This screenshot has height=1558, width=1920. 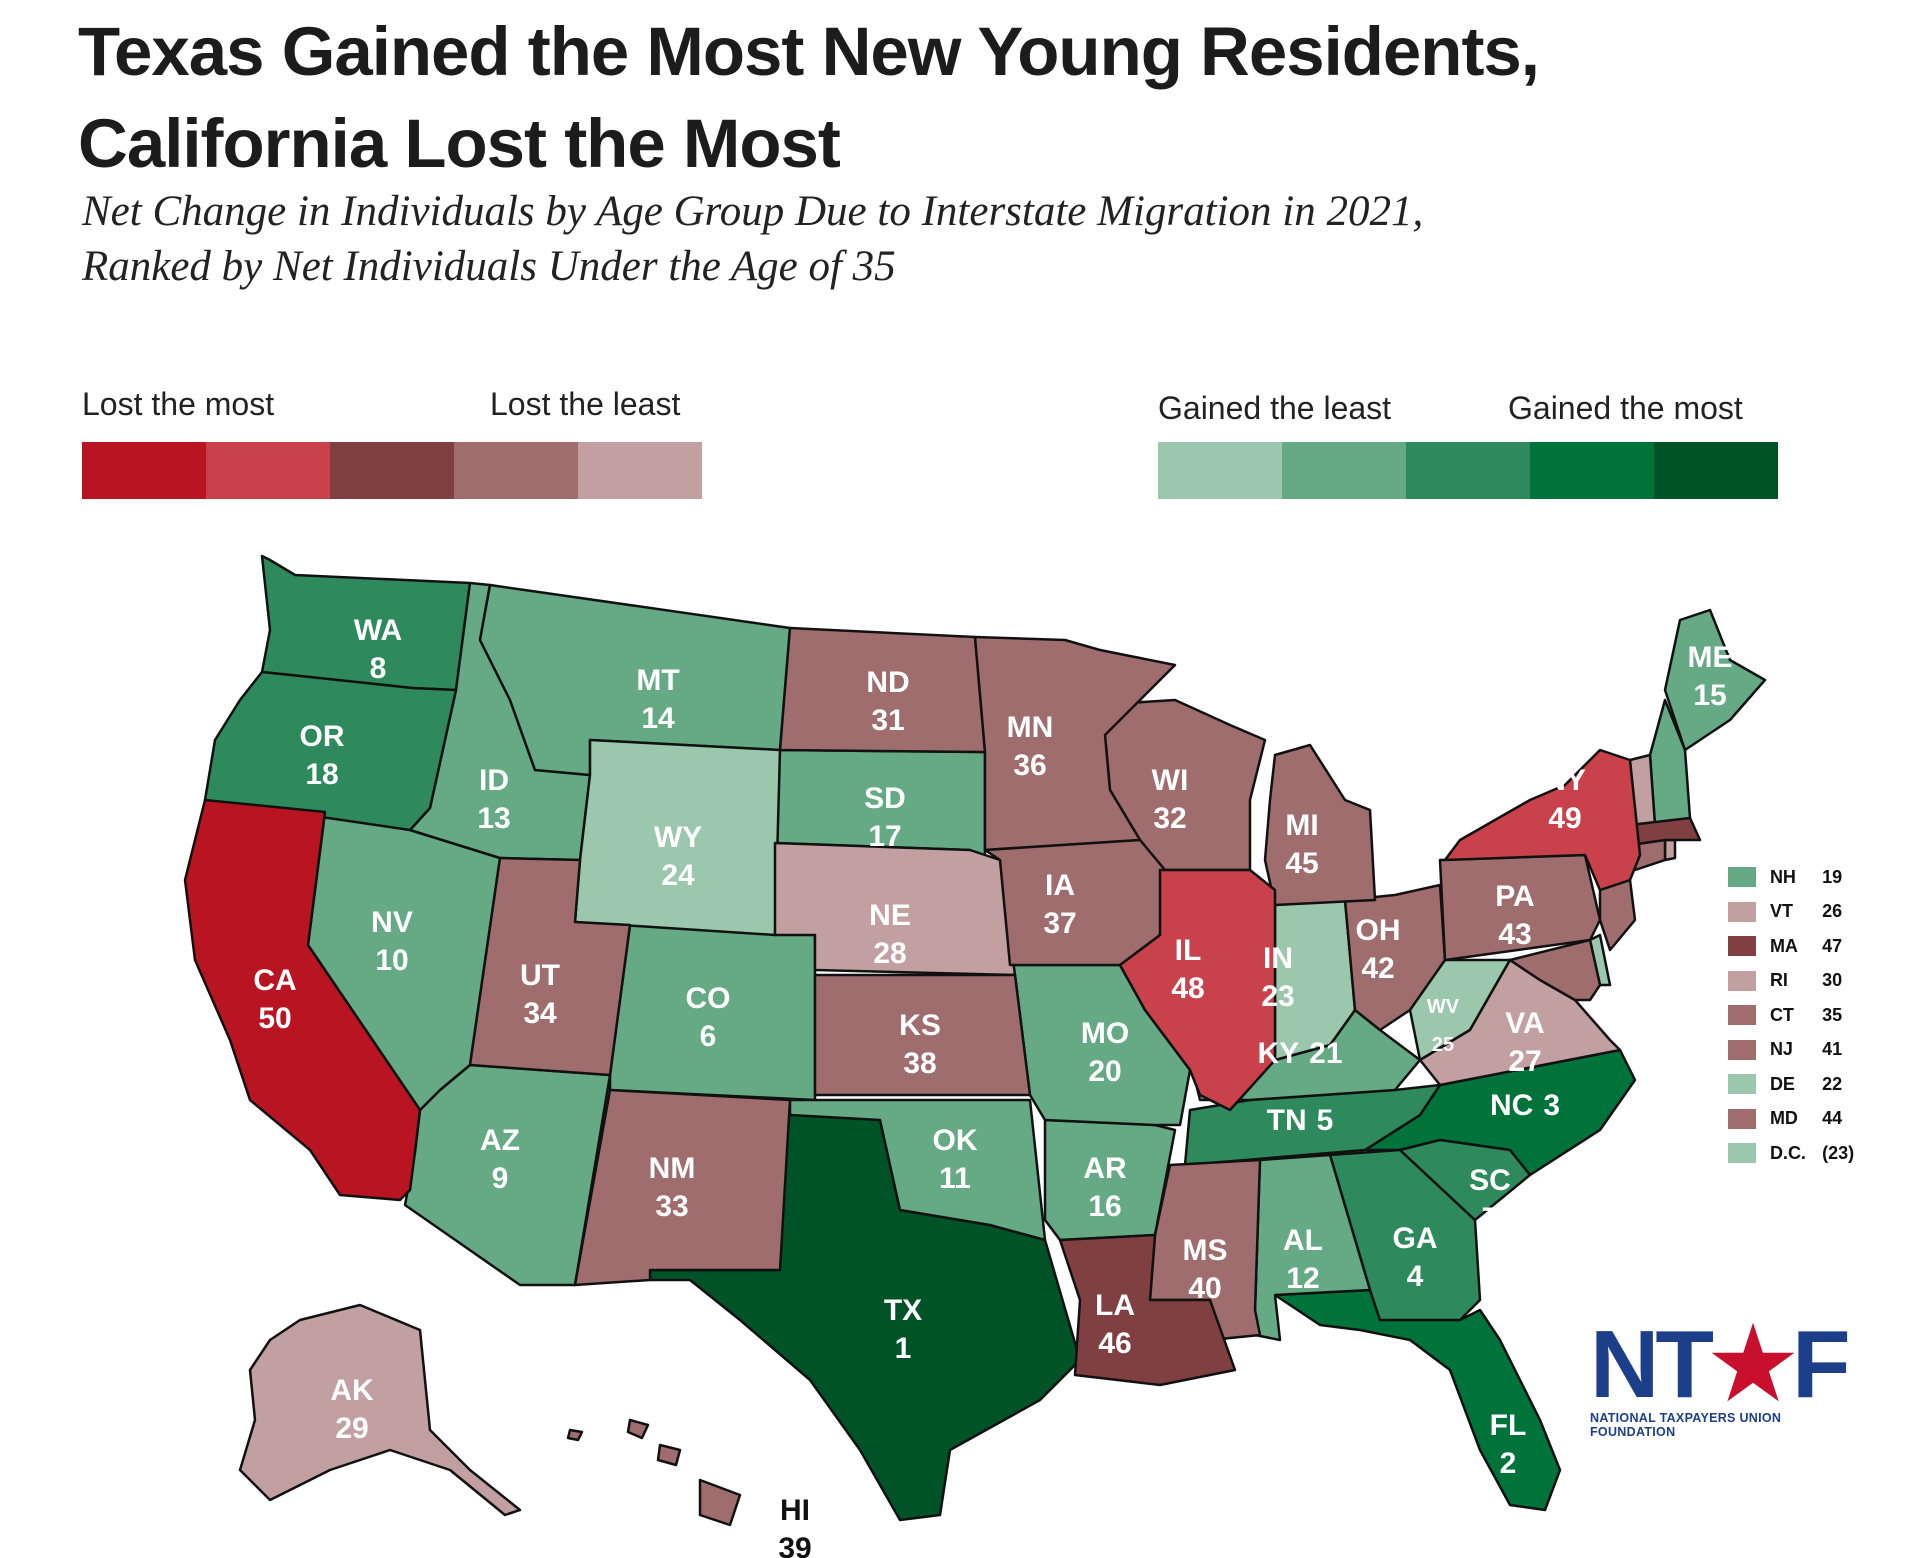 I want to click on state-abbr: AZ, so click(x=500, y=1140).